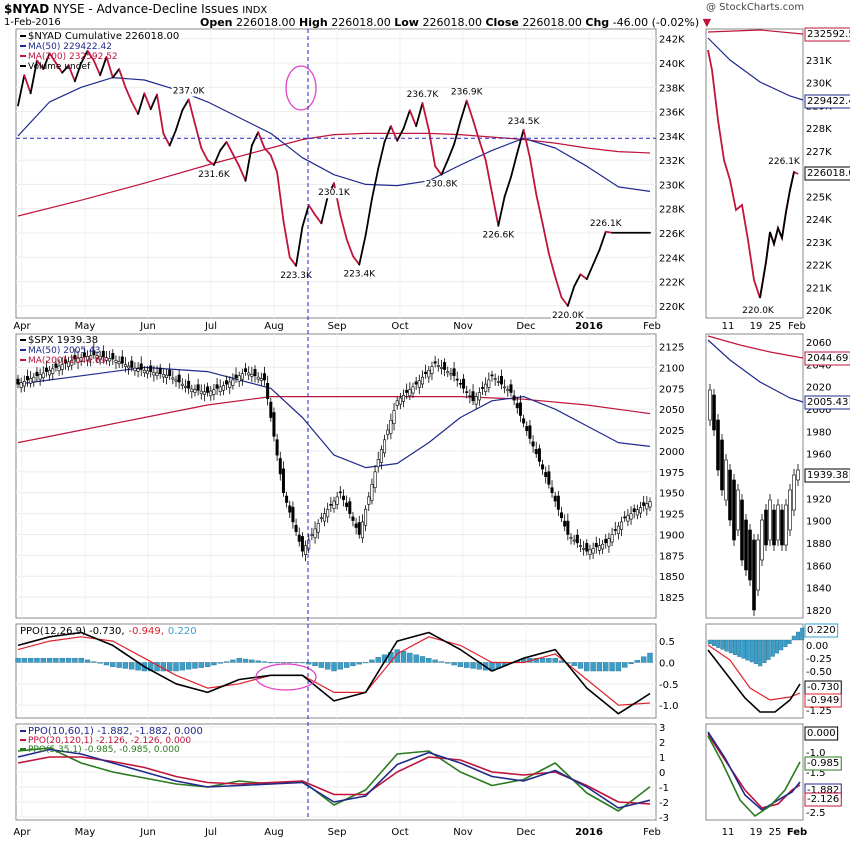  I want to click on zoom-nyad-ma200, so click(755, 32).